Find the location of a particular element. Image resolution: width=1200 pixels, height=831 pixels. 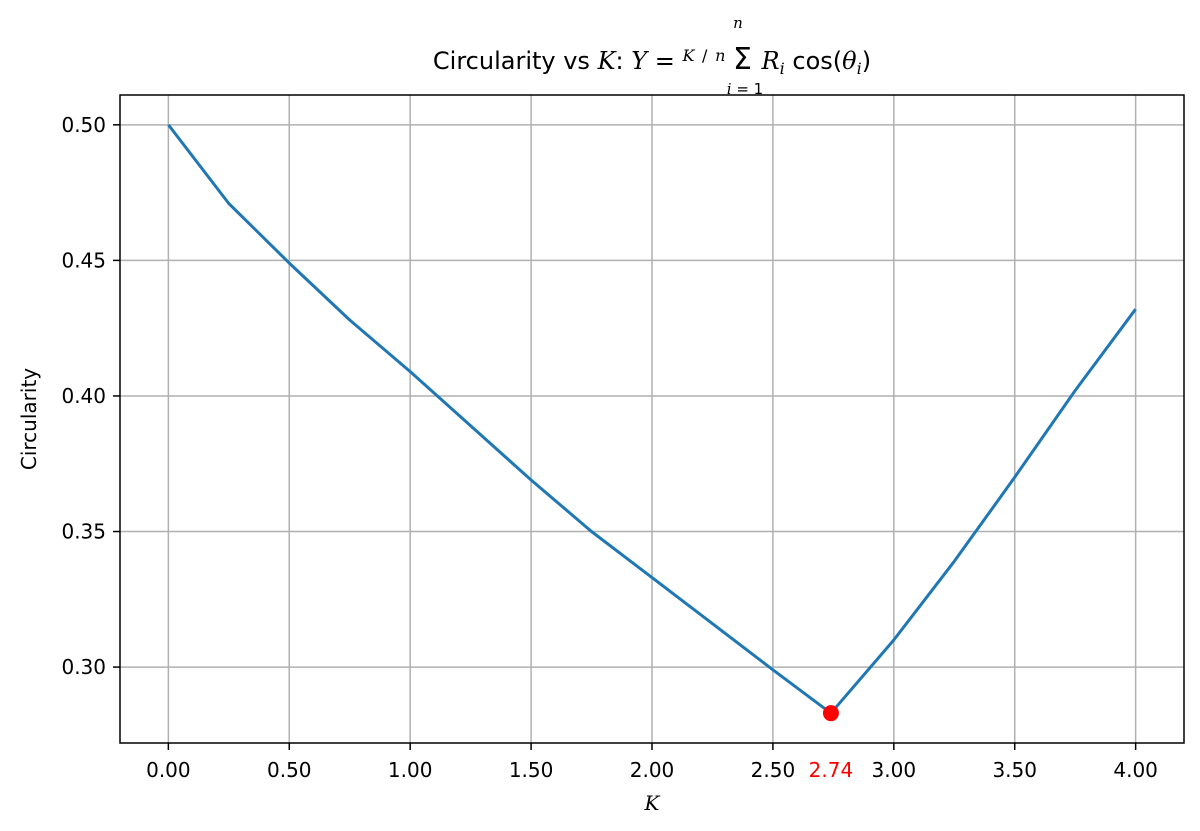

y-axis-ticks: 0.30 0.35 0.40 0.45 0.50 is located at coordinates (90, 396).